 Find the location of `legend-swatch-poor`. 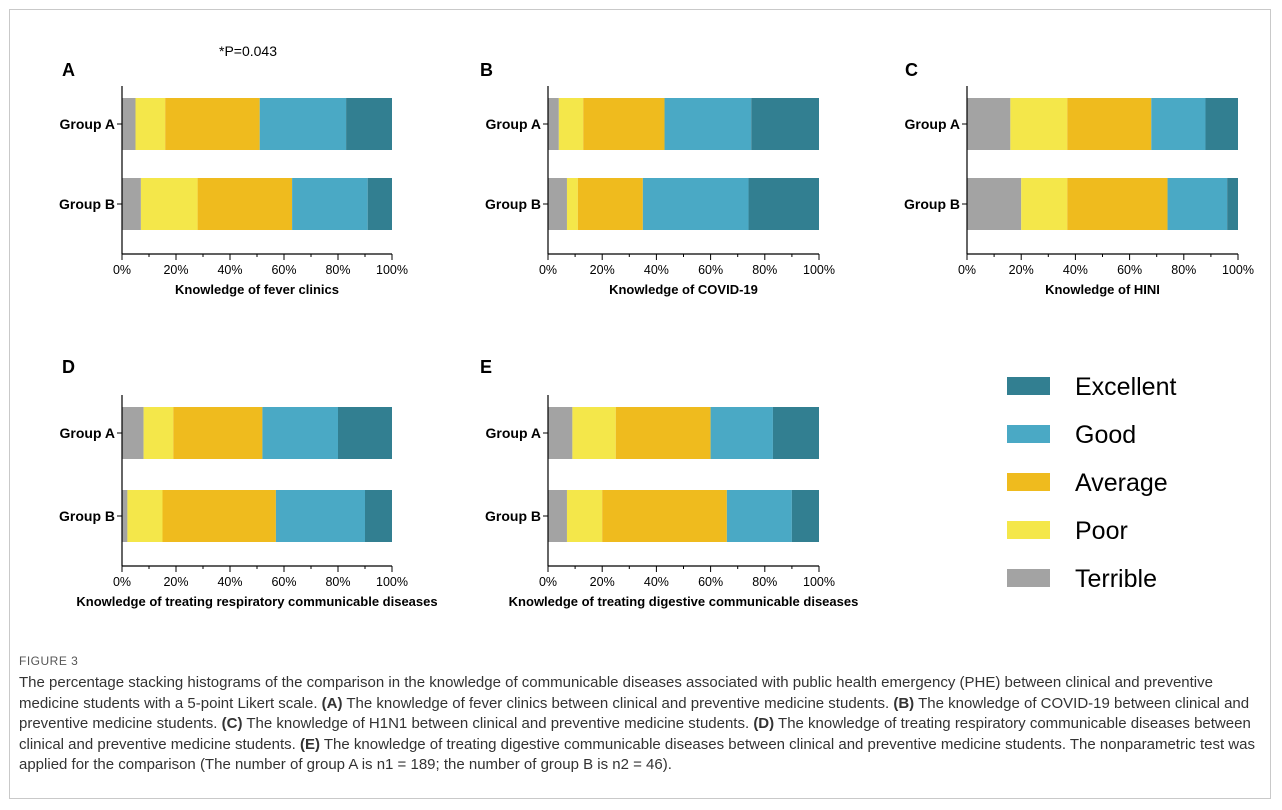

legend-swatch-poor is located at coordinates (1028, 530).